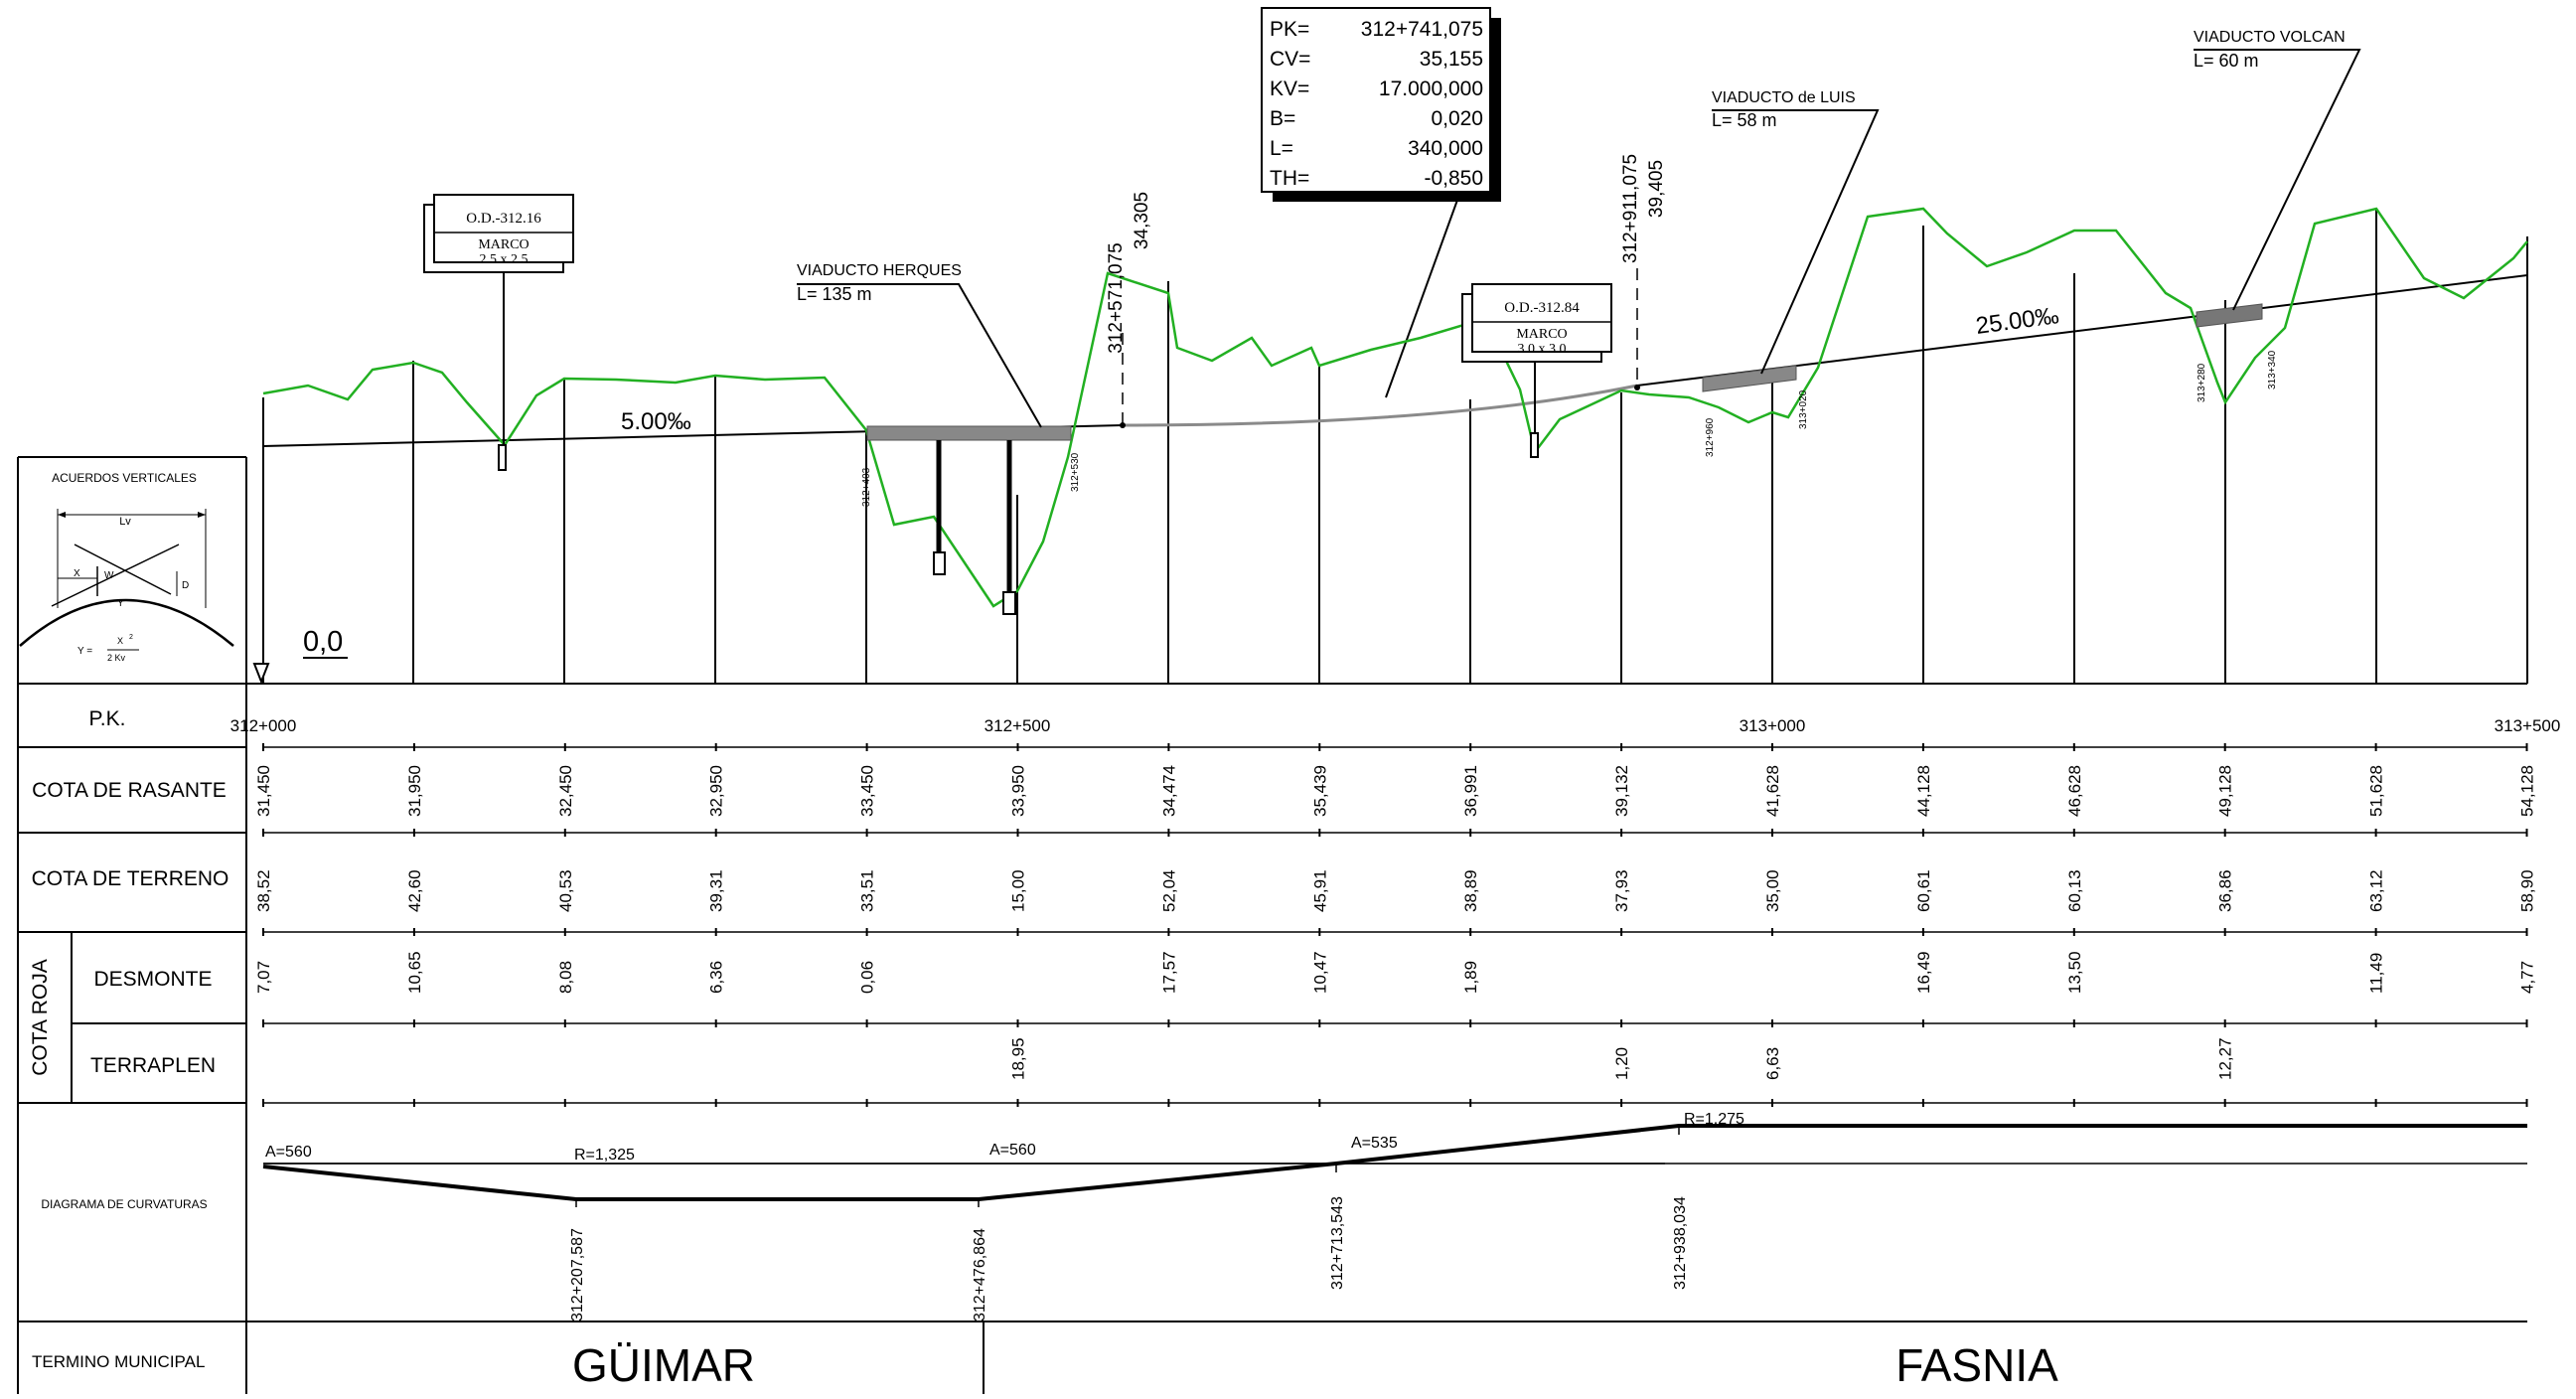  Describe the element at coordinates (1457, 118) in the screenshot. I see `curve-value-b: 0,020` at that location.